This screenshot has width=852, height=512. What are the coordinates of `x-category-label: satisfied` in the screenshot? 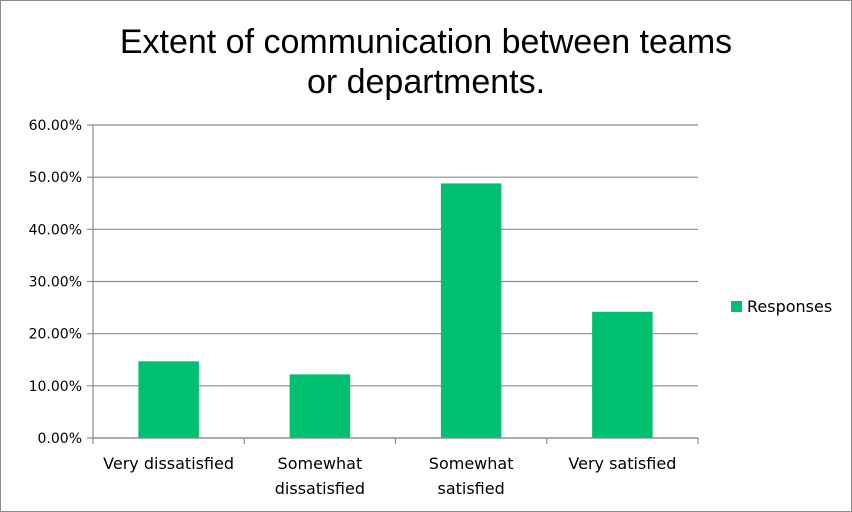 It's located at (470, 488).